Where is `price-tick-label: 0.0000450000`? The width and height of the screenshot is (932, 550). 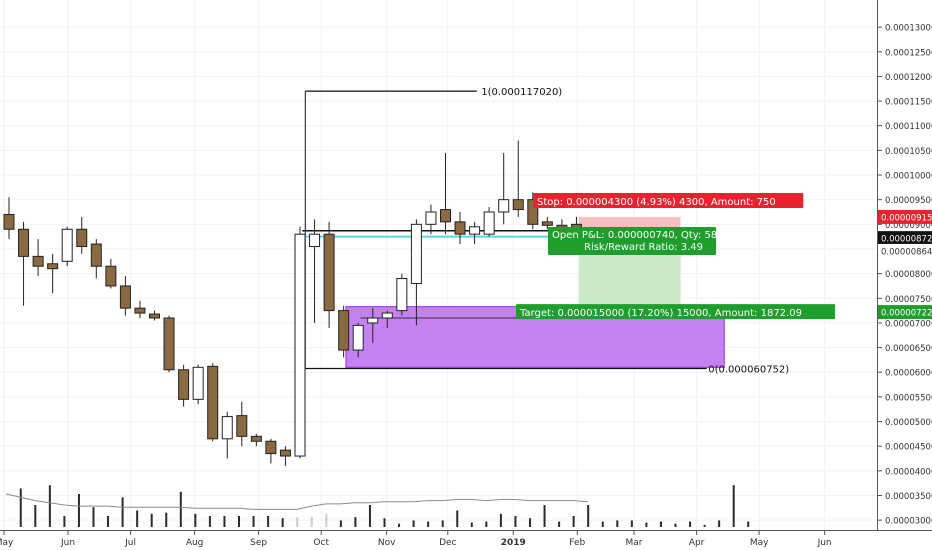 price-tick-label: 0.0000450000 is located at coordinates (908, 448).